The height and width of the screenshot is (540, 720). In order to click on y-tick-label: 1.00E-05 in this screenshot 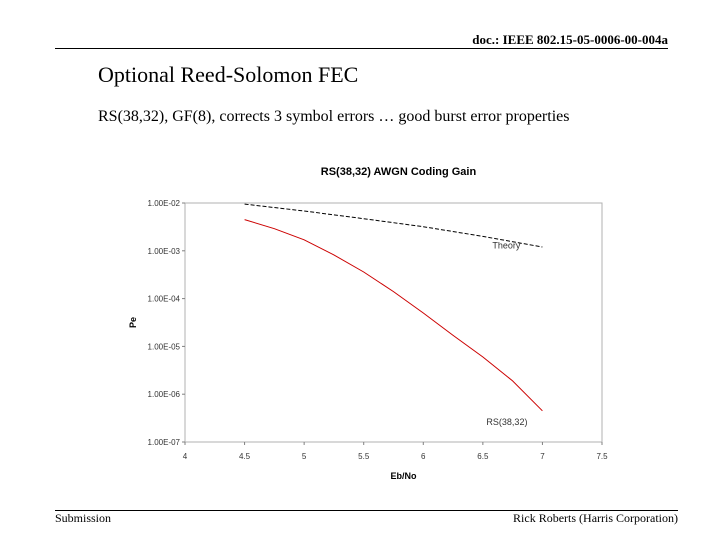, I will do `click(164, 346)`.